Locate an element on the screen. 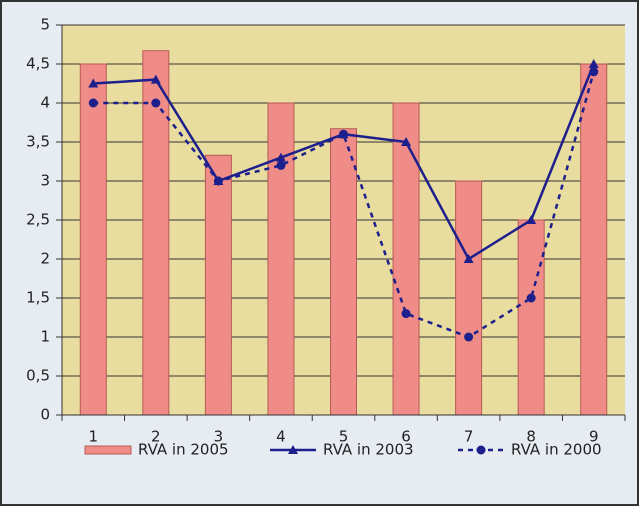 The image size is (639, 506). x-tick-label: 6 is located at coordinates (406, 437).